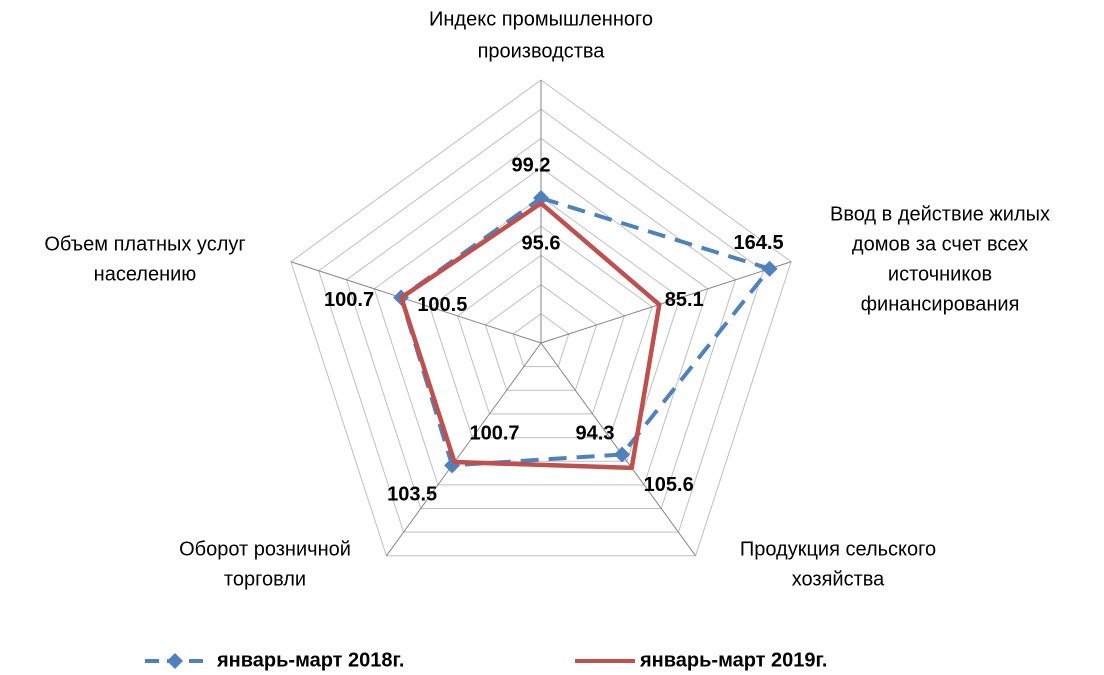 This screenshot has height=675, width=1104. Describe the element at coordinates (265, 549) in the screenshot. I see `category-label: Оборот розничной` at that location.